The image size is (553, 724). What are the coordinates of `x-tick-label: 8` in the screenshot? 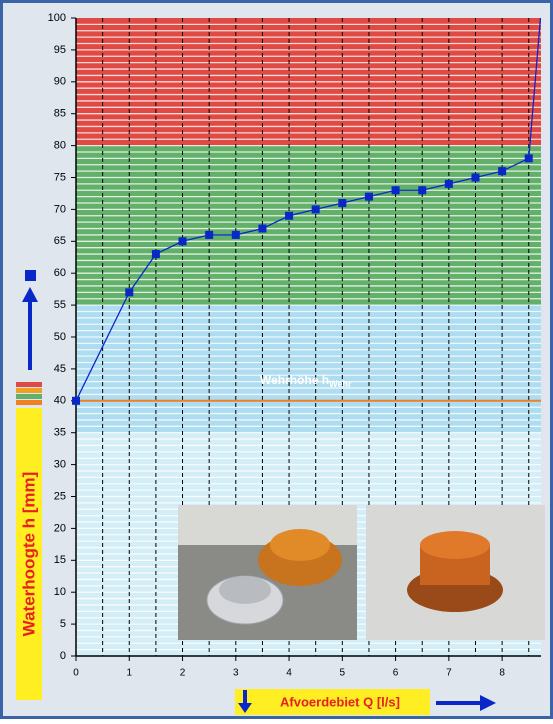 It's located at (502, 673).